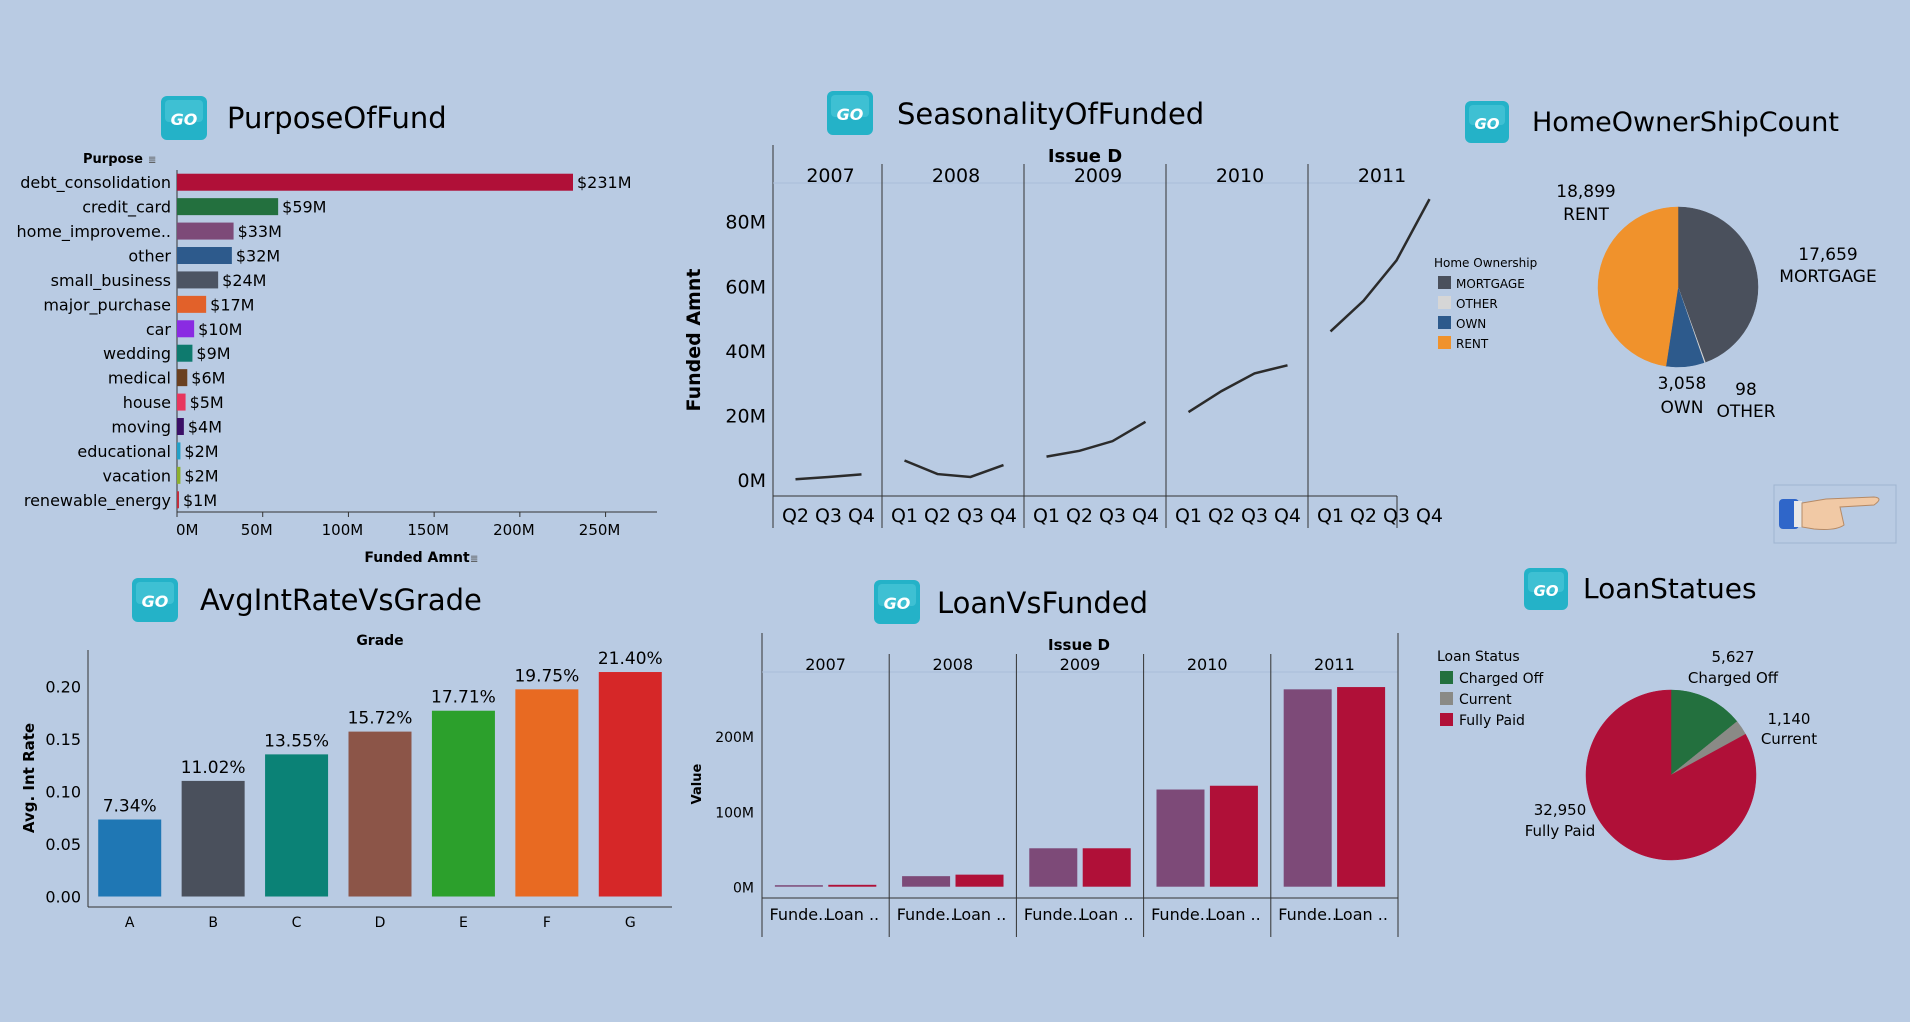  Describe the element at coordinates (463, 923) in the screenshot. I see `x-tick-label: E` at that location.